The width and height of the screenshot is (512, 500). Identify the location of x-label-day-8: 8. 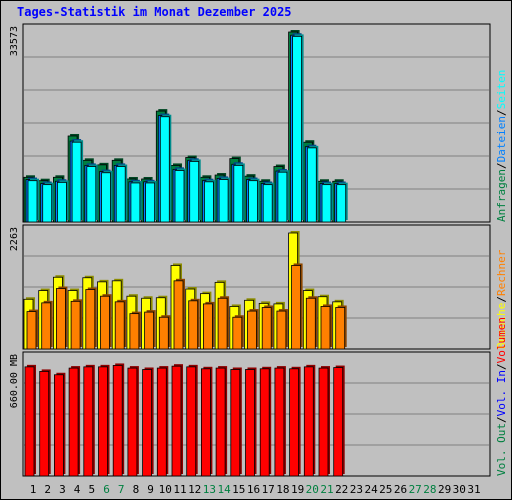
(136, 489).